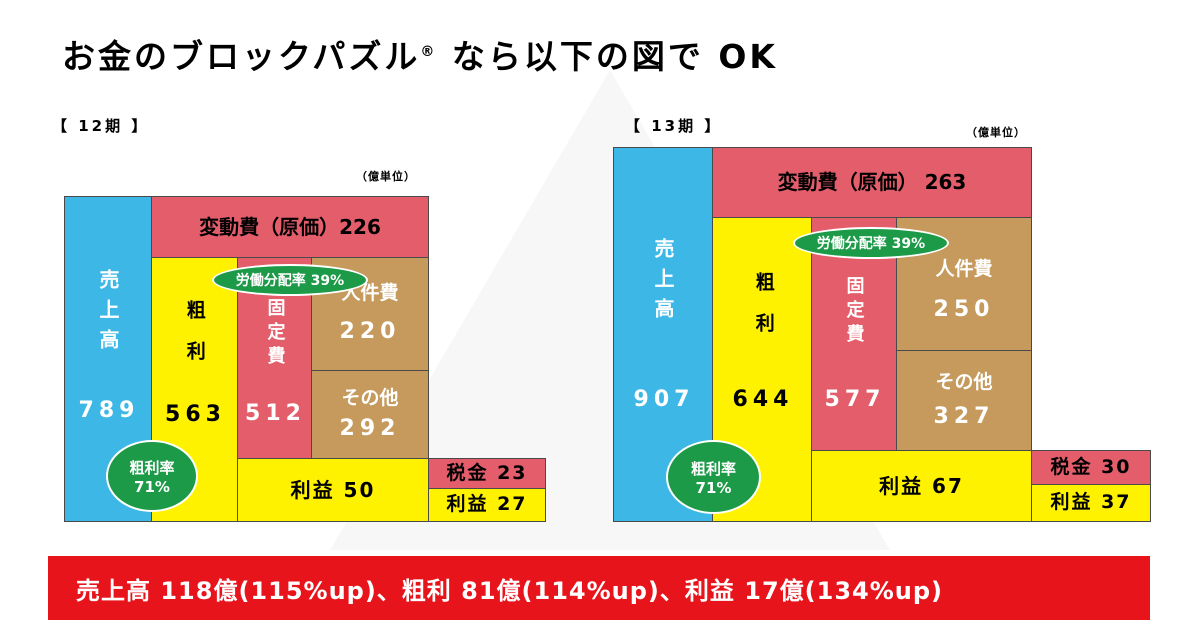 This screenshot has height=628, width=1200. What do you see at coordinates (370, 397) in the screenshot?
I see `other-expense-label-12: その他` at bounding box center [370, 397].